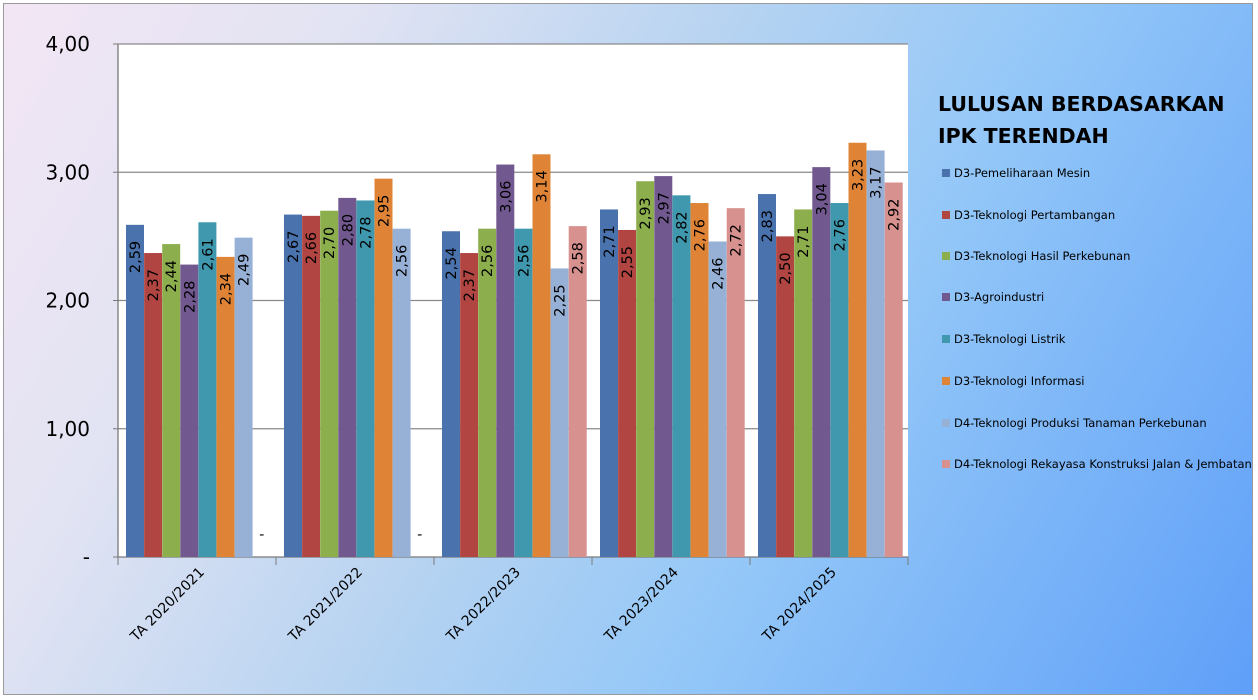 The width and height of the screenshot is (1258, 700). I want to click on legend-label: D3-Pemeliharaan Mesin, so click(1022, 173).